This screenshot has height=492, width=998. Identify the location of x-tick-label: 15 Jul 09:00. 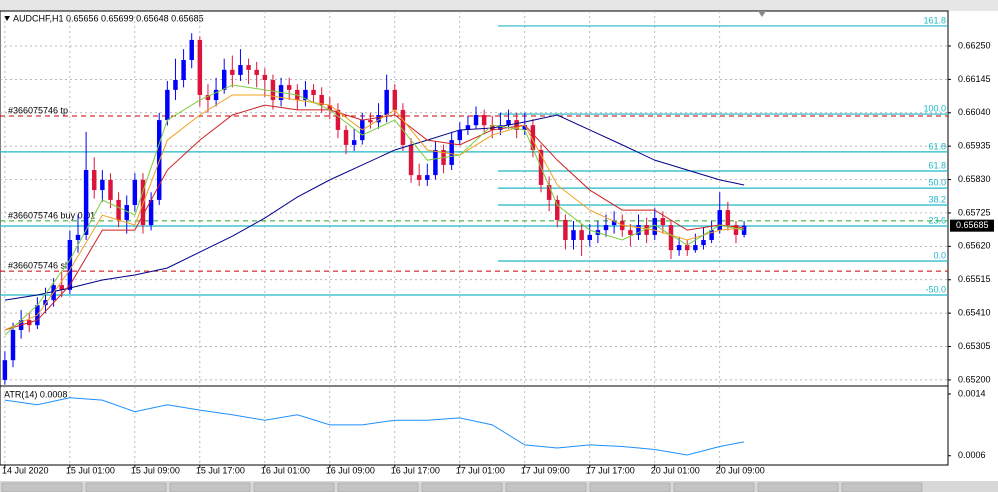
(155, 470).